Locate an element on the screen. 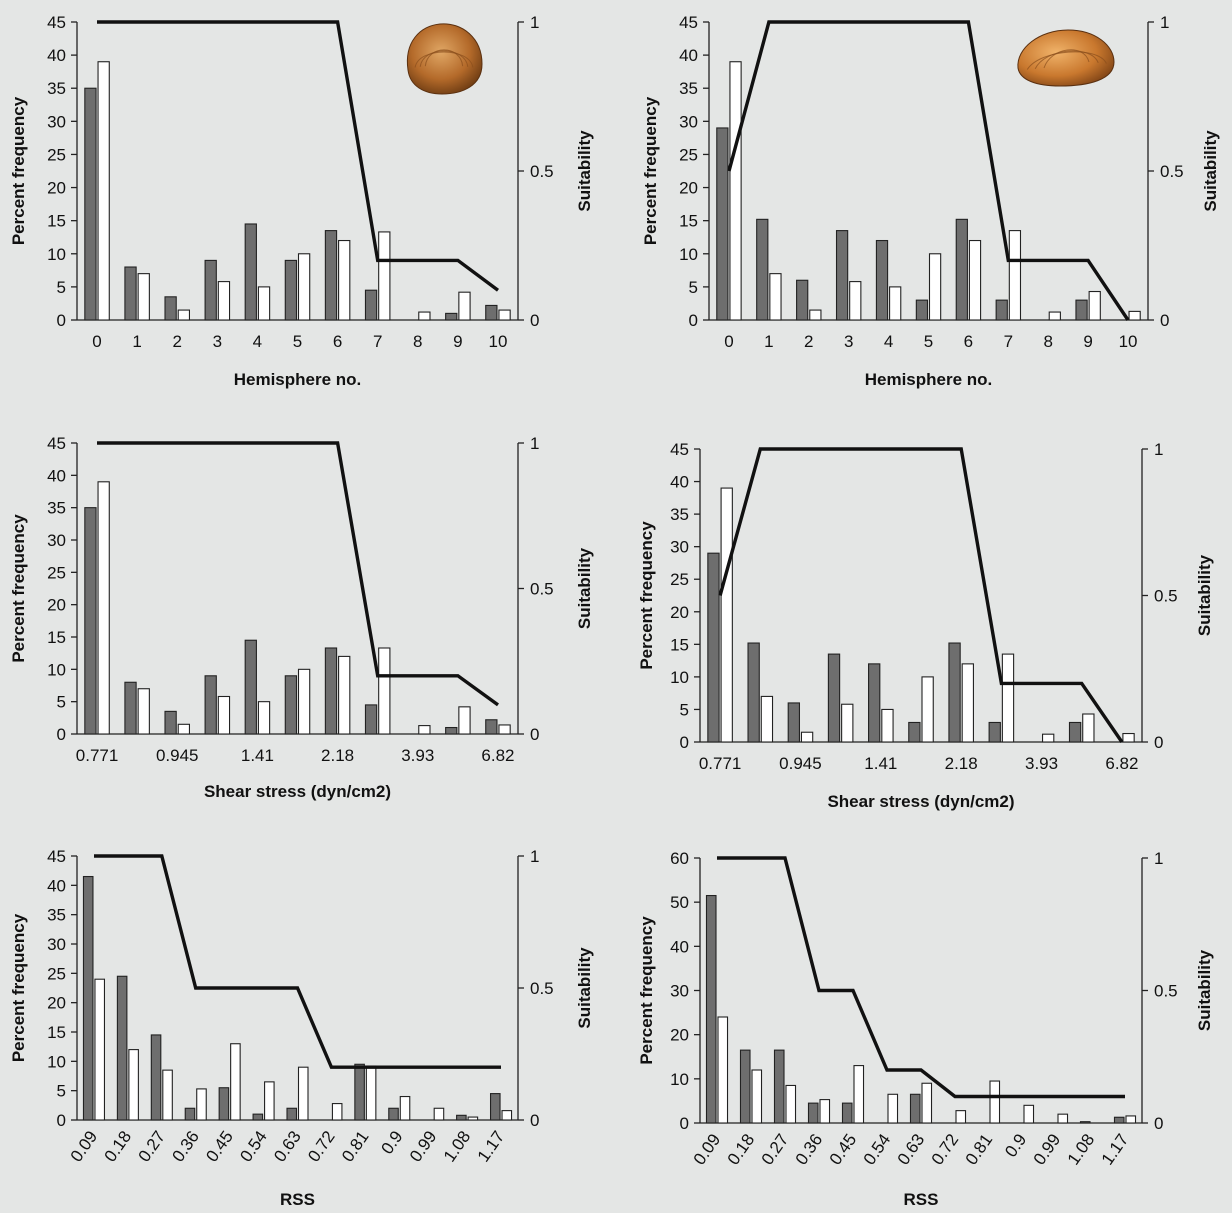 The width and height of the screenshot is (1232, 1213). x-axis-title: Shear stress (dyn/cm2) is located at coordinates (920, 801).